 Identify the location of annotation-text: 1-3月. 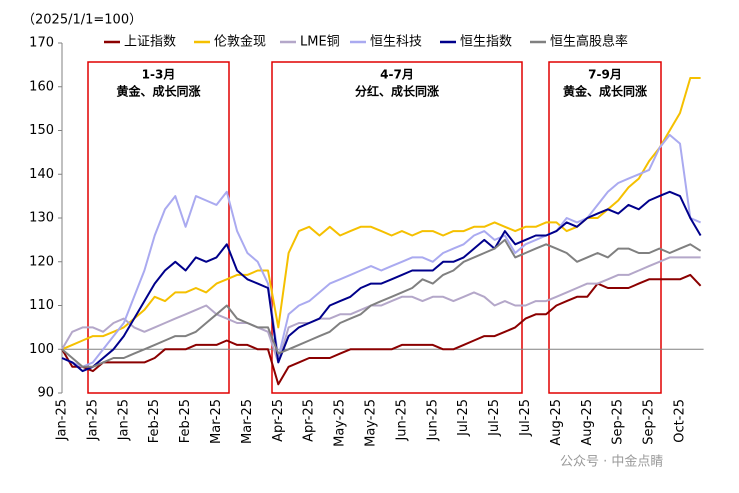
(159, 75).